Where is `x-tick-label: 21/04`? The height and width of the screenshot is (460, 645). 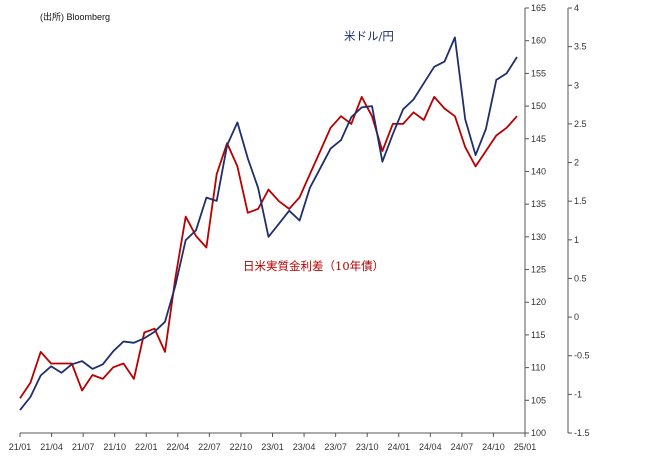 x-tick-label: 21/04 is located at coordinates (51, 447).